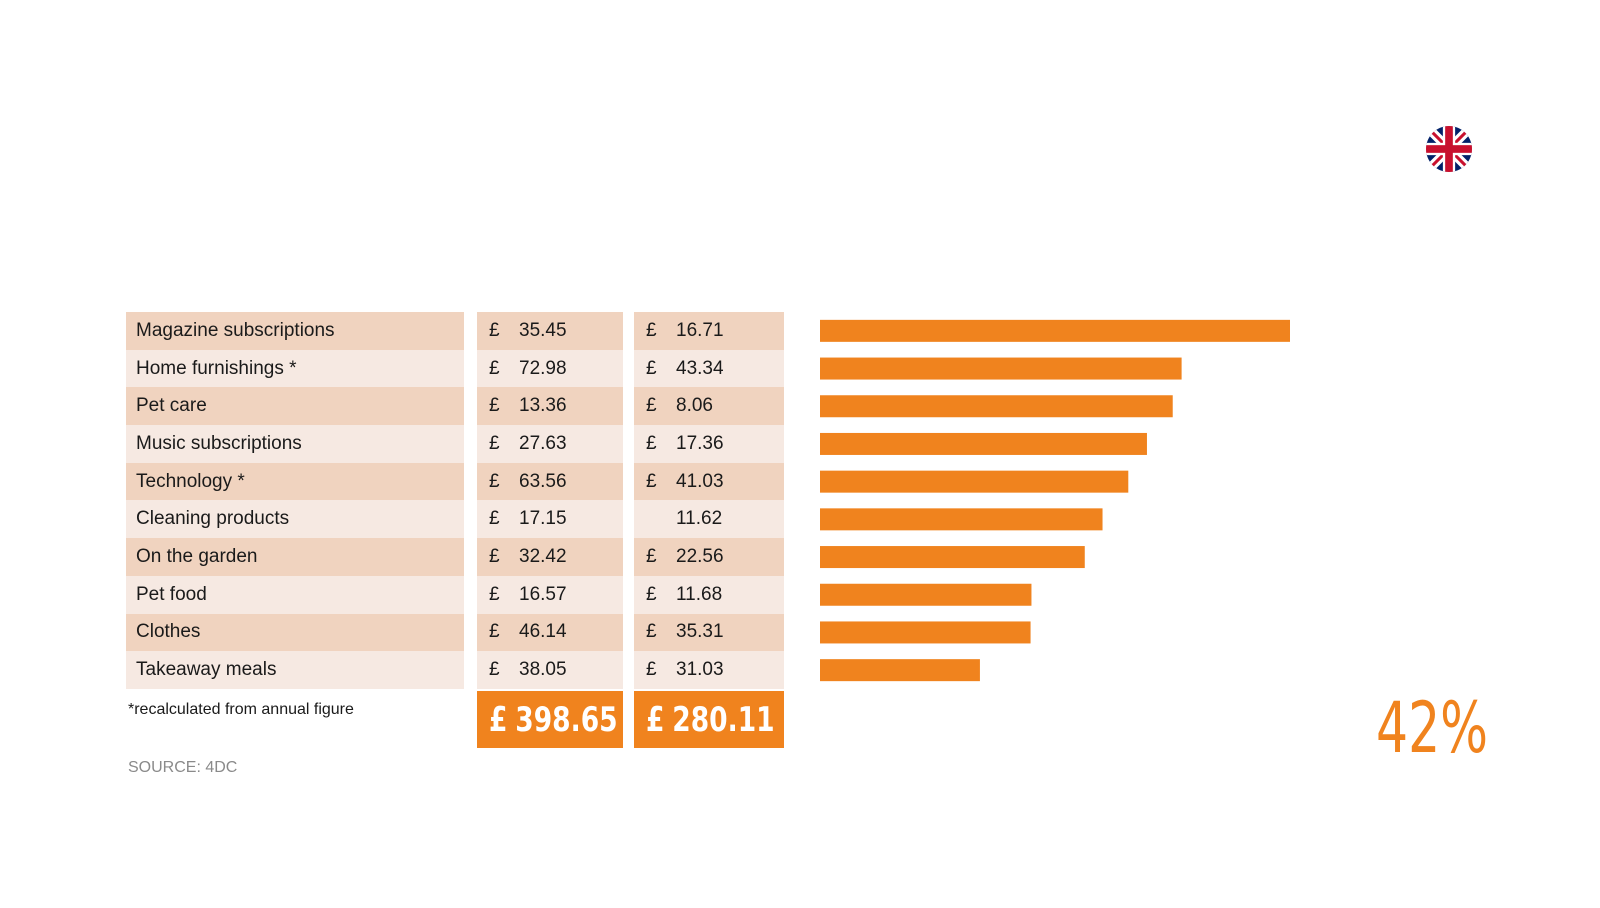  I want to click on amount-value: 31.03, so click(700, 670).